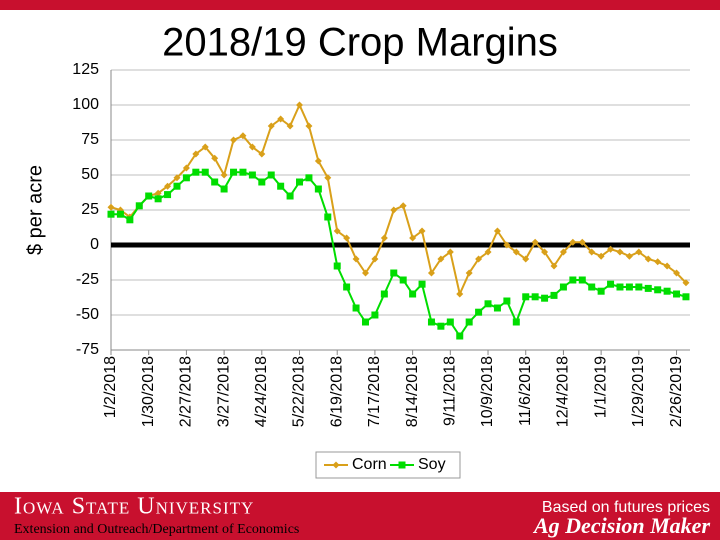 This screenshot has height=540, width=720. I want to click on chart-title: 2018/19 Crop Margins, so click(360, 43).